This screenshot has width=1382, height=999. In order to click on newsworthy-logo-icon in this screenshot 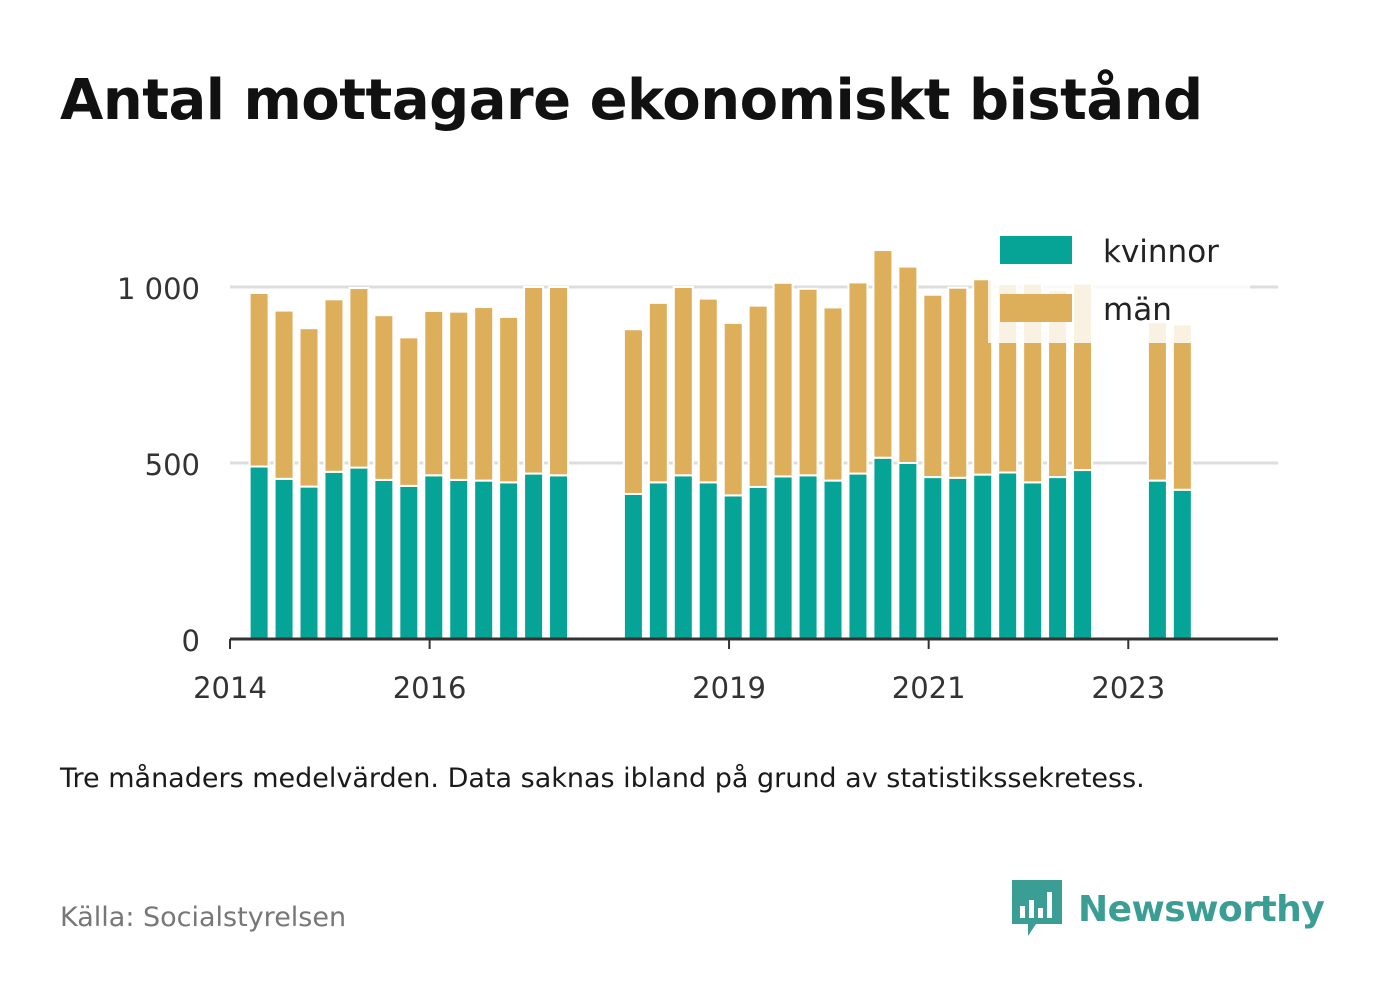, I will do `click(1037, 908)`.